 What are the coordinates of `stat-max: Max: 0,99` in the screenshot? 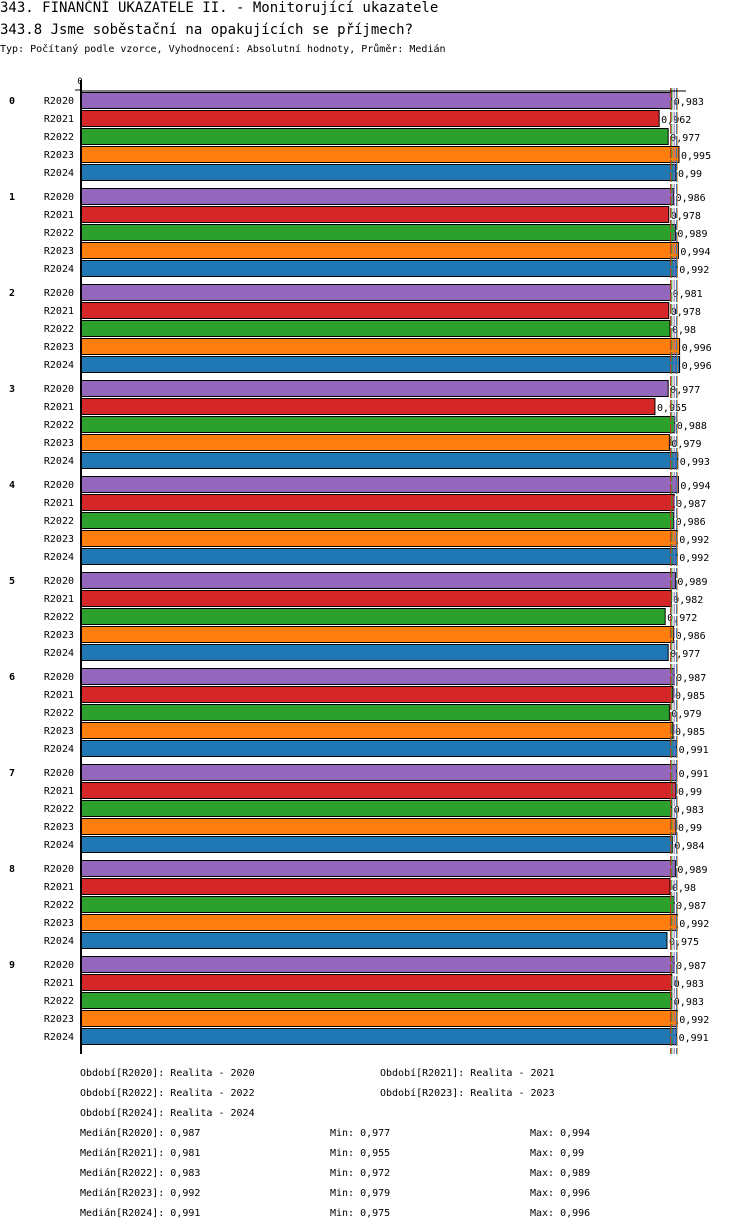 It's located at (557, 1153).